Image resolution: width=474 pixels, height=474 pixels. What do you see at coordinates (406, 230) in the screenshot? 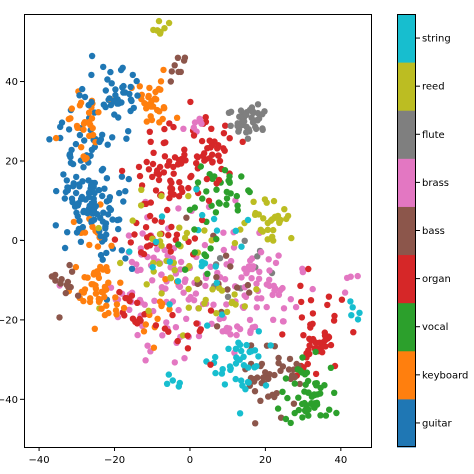
I see `colorbar-frame` at bounding box center [406, 230].